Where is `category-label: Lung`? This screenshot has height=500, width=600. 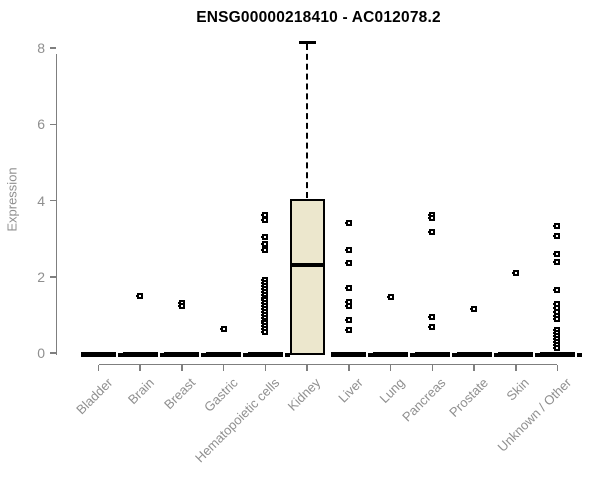
category-label: Lung is located at coordinates (392, 391).